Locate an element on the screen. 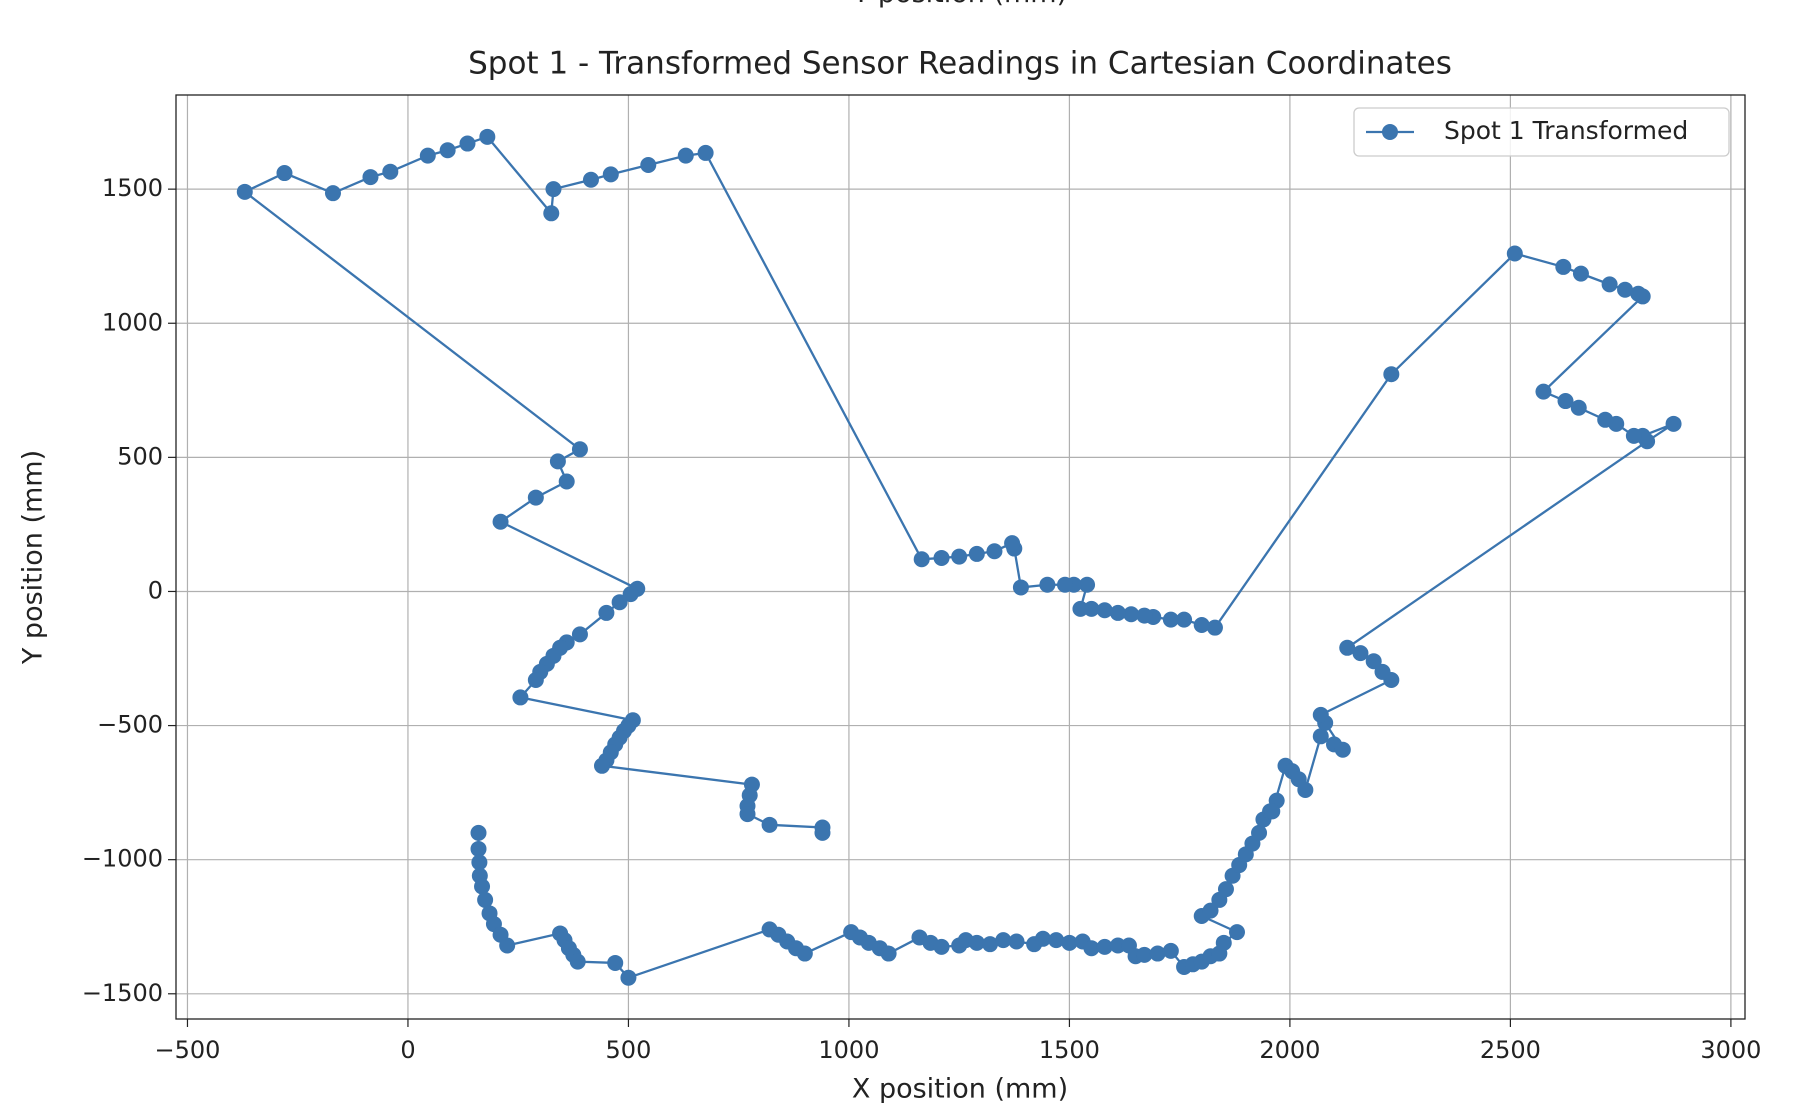  y-tick-label: −1000 is located at coordinates (122, 859).